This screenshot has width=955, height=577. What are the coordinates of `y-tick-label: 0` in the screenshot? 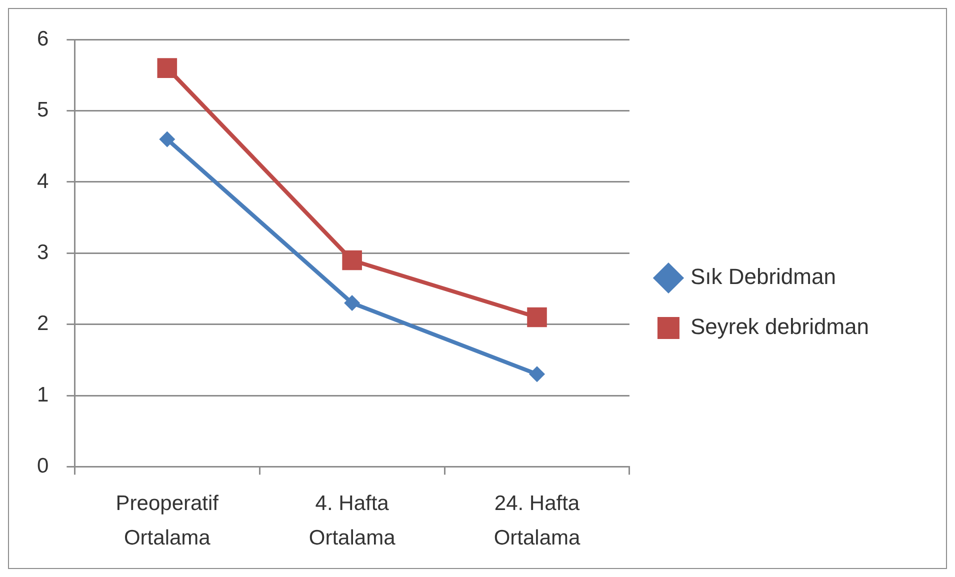 It's located at (42, 466).